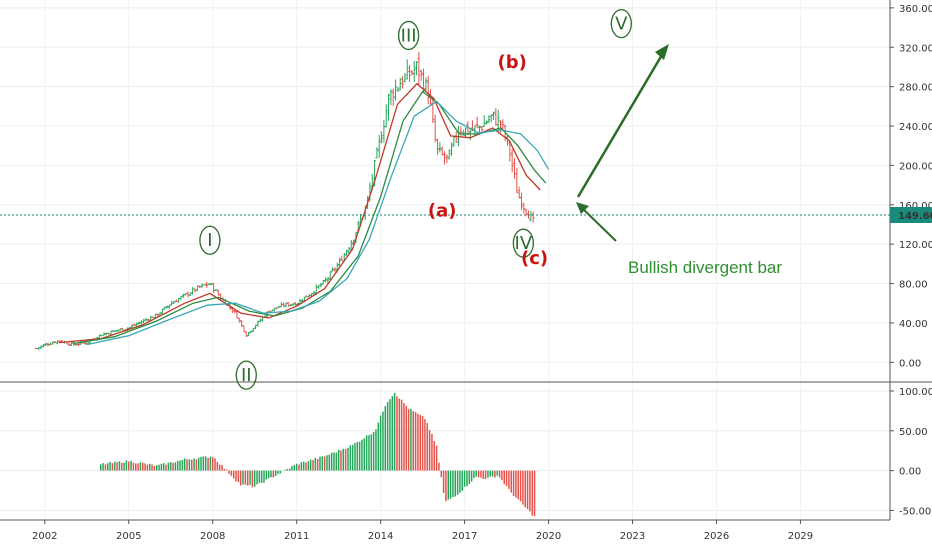  I want to click on wave-label-I: I, so click(210, 240).